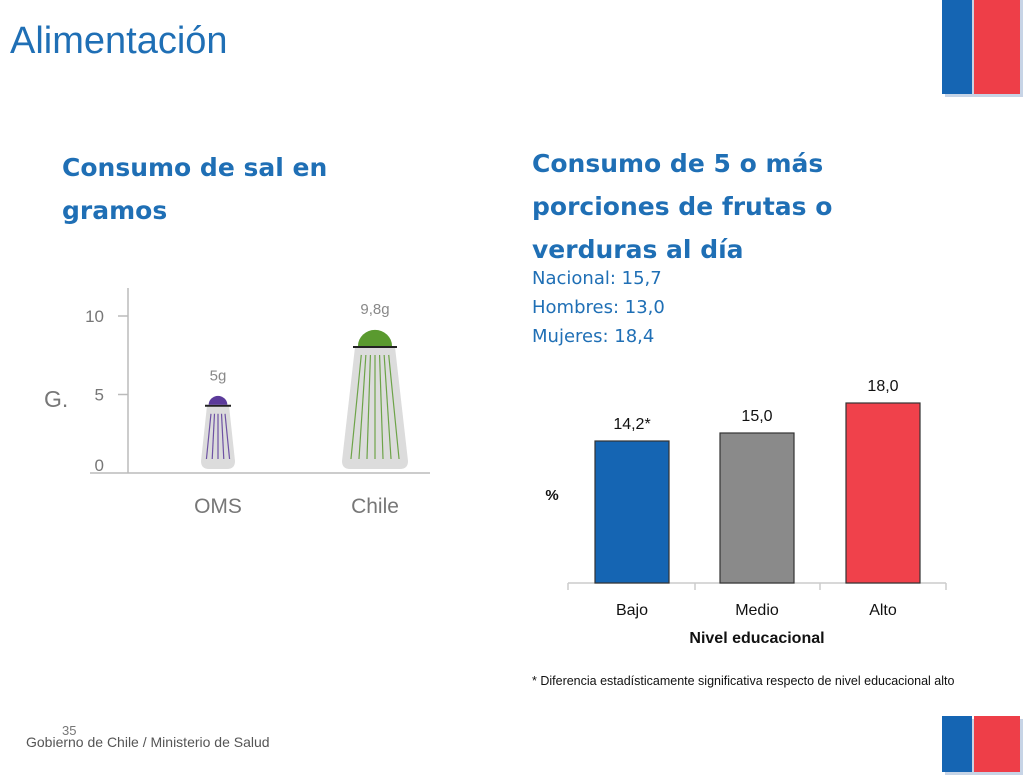 Image resolution: width=1024 pixels, height=775 pixels. Describe the element at coordinates (119, 41) in the screenshot. I see `page-title: Alimentación` at that location.